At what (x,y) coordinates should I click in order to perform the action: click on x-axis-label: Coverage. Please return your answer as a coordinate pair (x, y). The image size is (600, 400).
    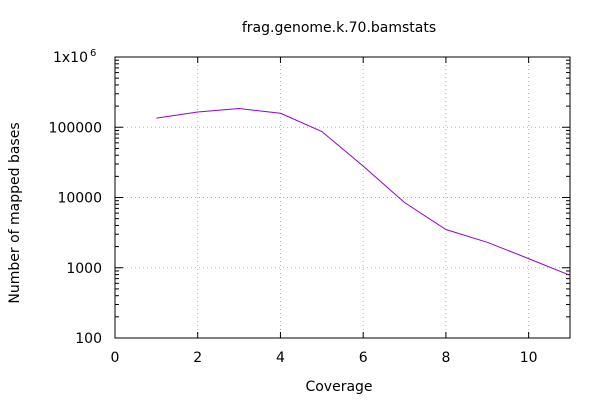
    Looking at the image, I should click on (338, 387).